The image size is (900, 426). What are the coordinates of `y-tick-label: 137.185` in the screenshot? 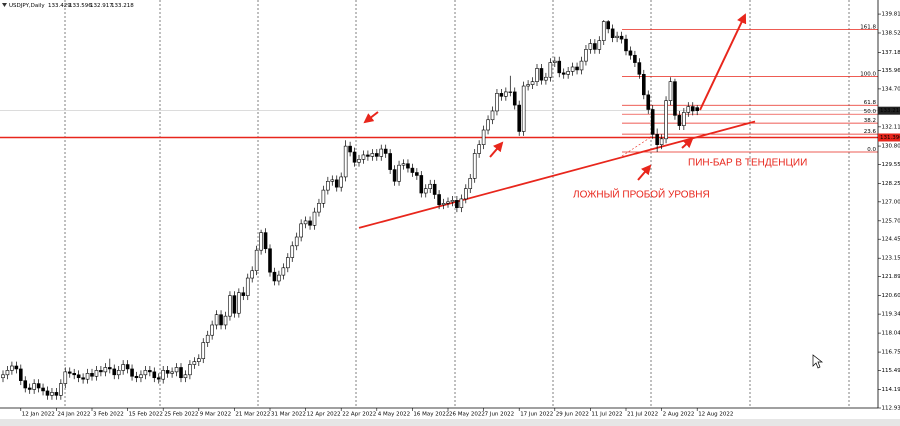 It's located at (891, 53).